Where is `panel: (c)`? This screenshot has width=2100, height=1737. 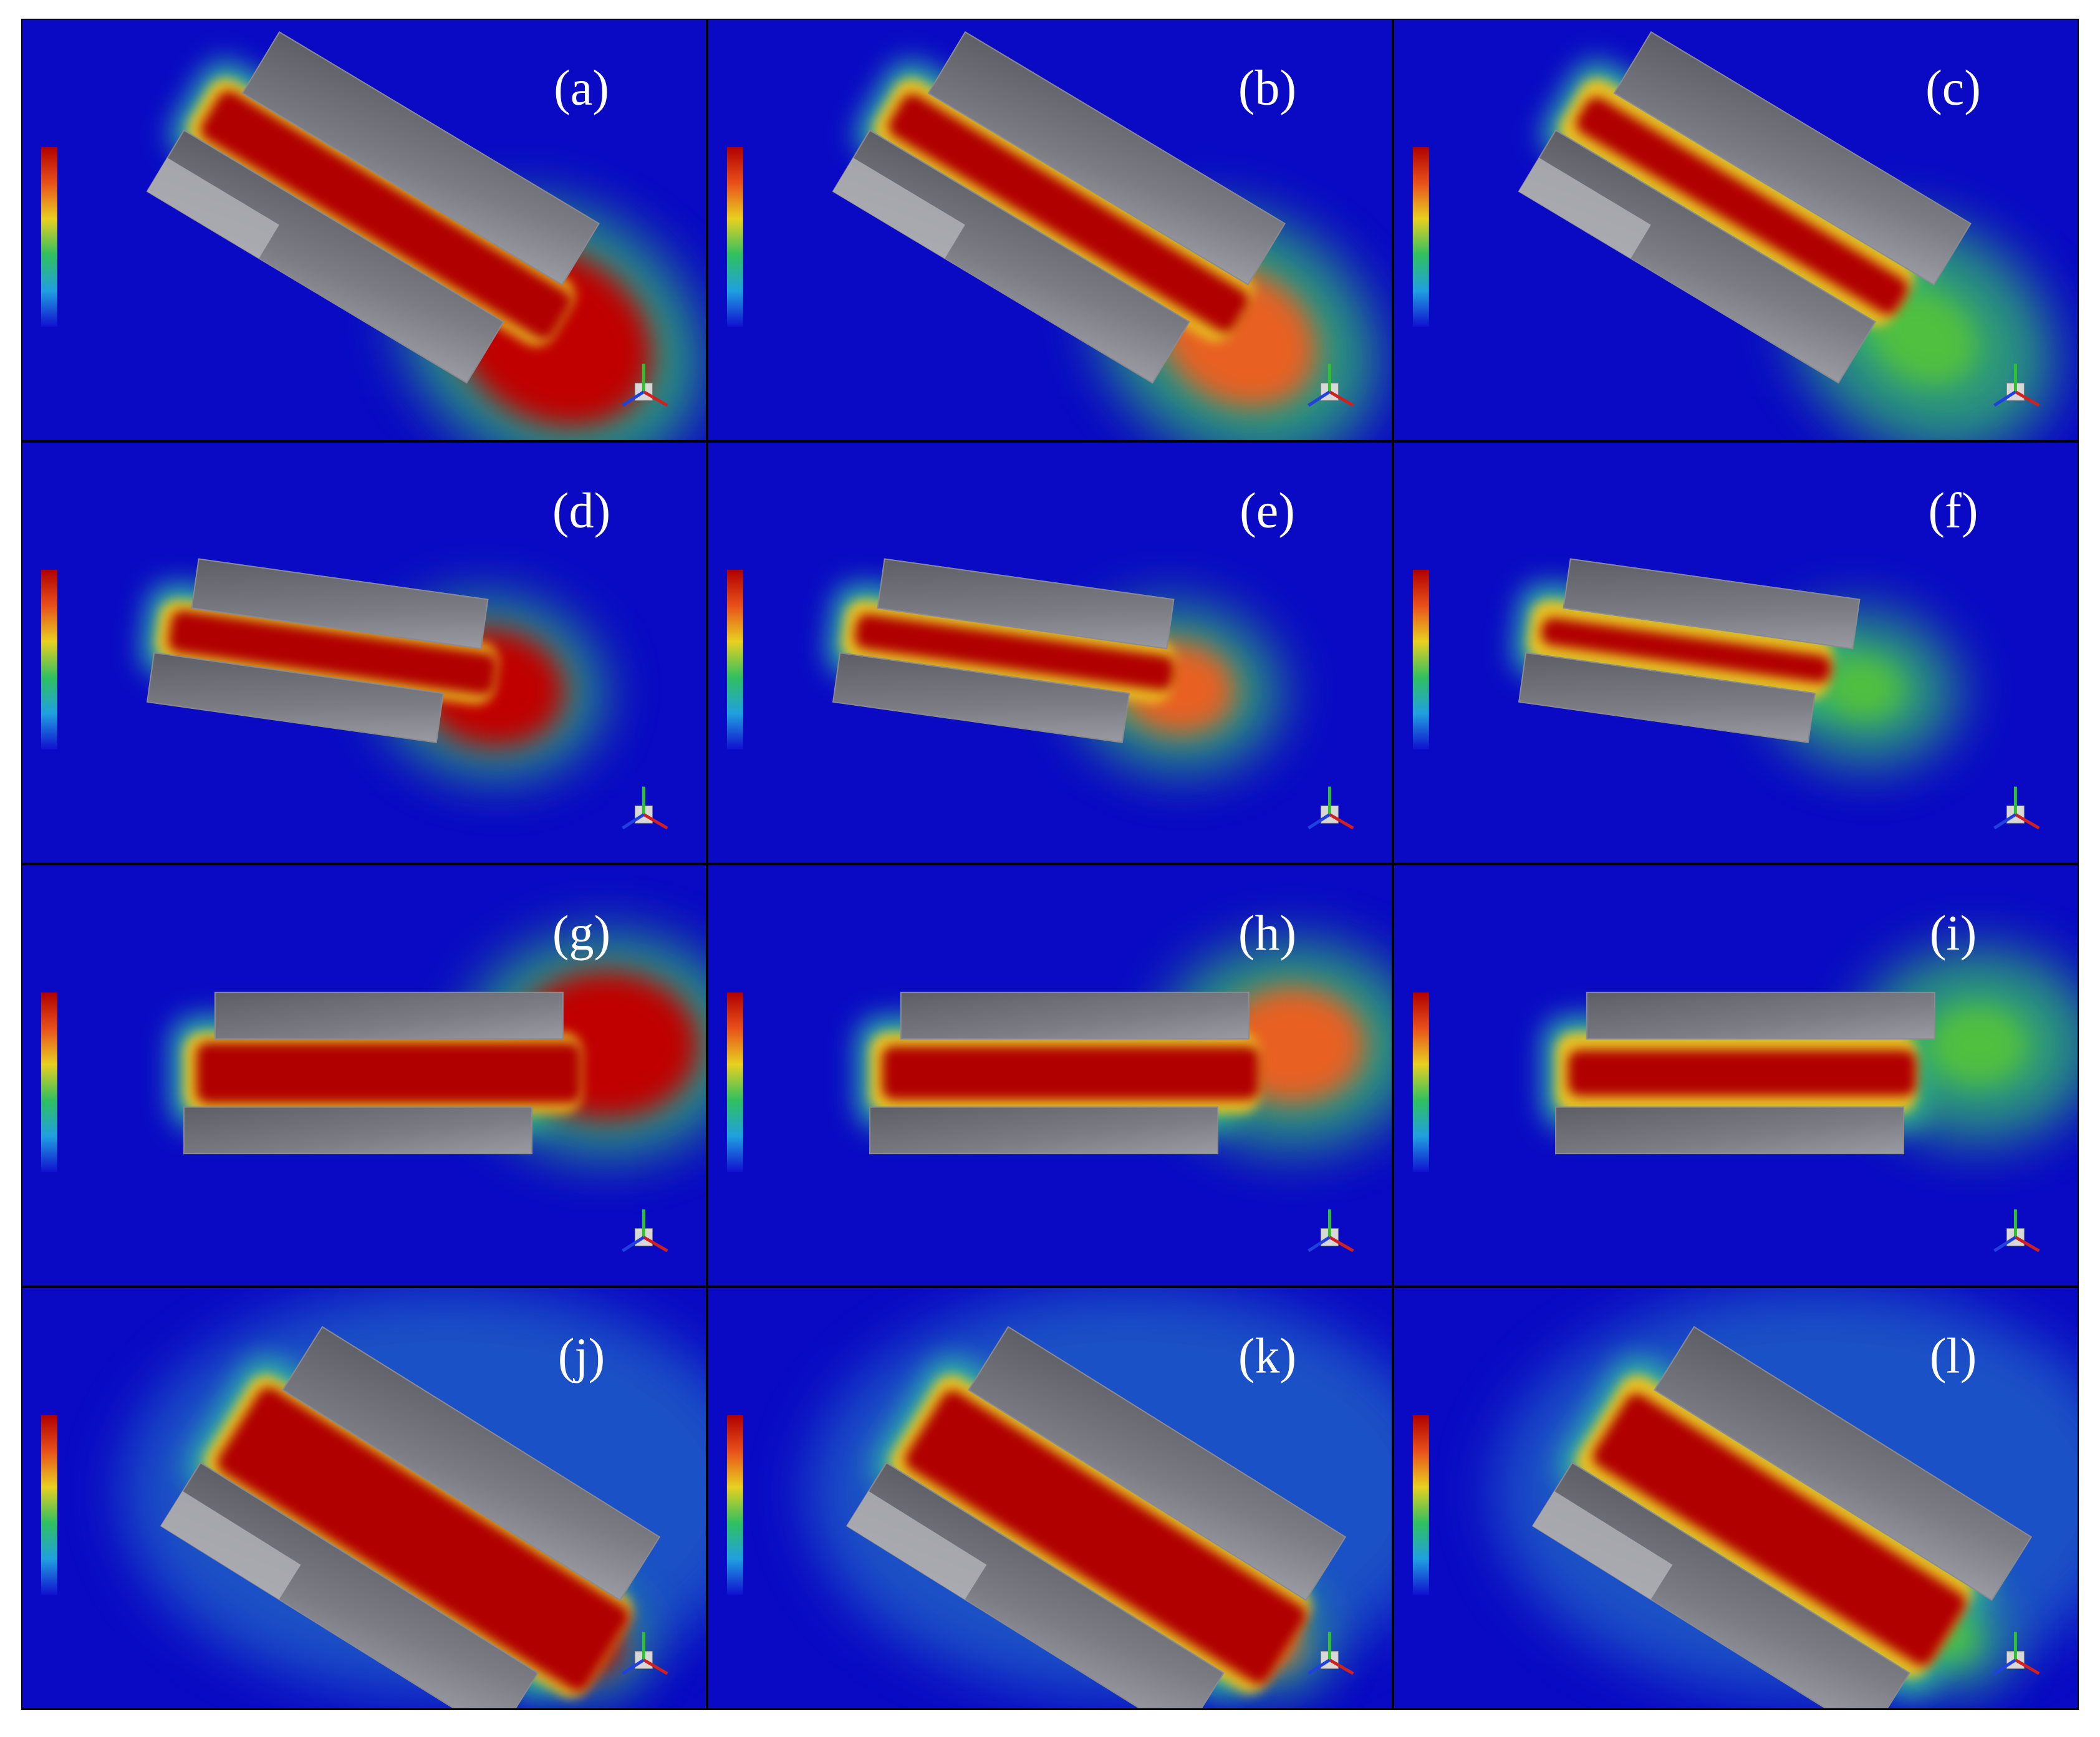 panel: (c) is located at coordinates (1736, 230).